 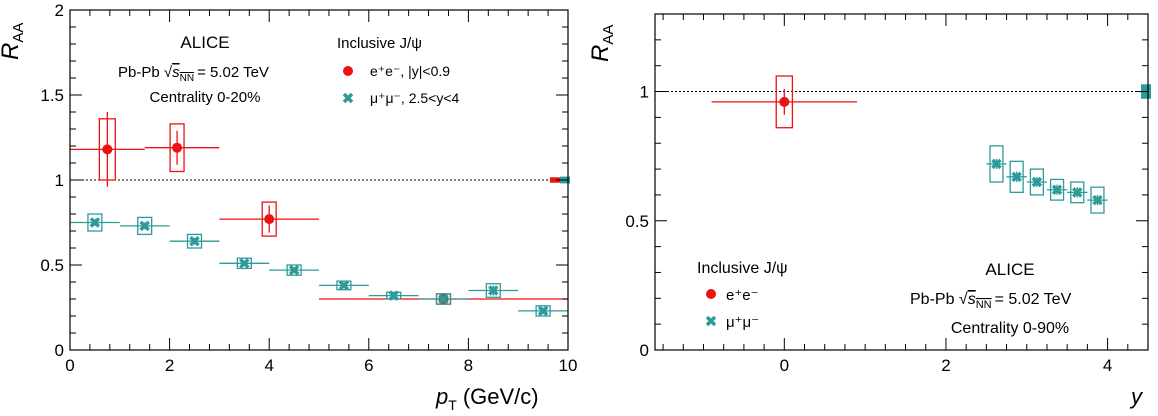 What do you see at coordinates (52, 95) in the screenshot?
I see `y-tick-label: 1.5` at bounding box center [52, 95].